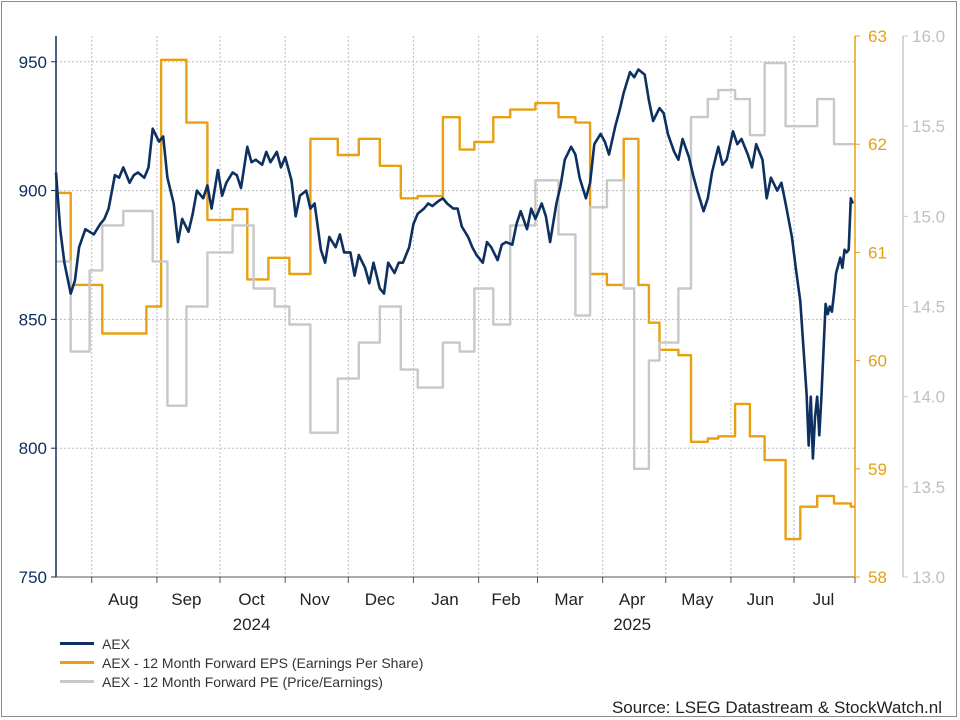 The width and height of the screenshot is (960, 720). I want to click on left-tick-label-900: 900, so click(33, 191).